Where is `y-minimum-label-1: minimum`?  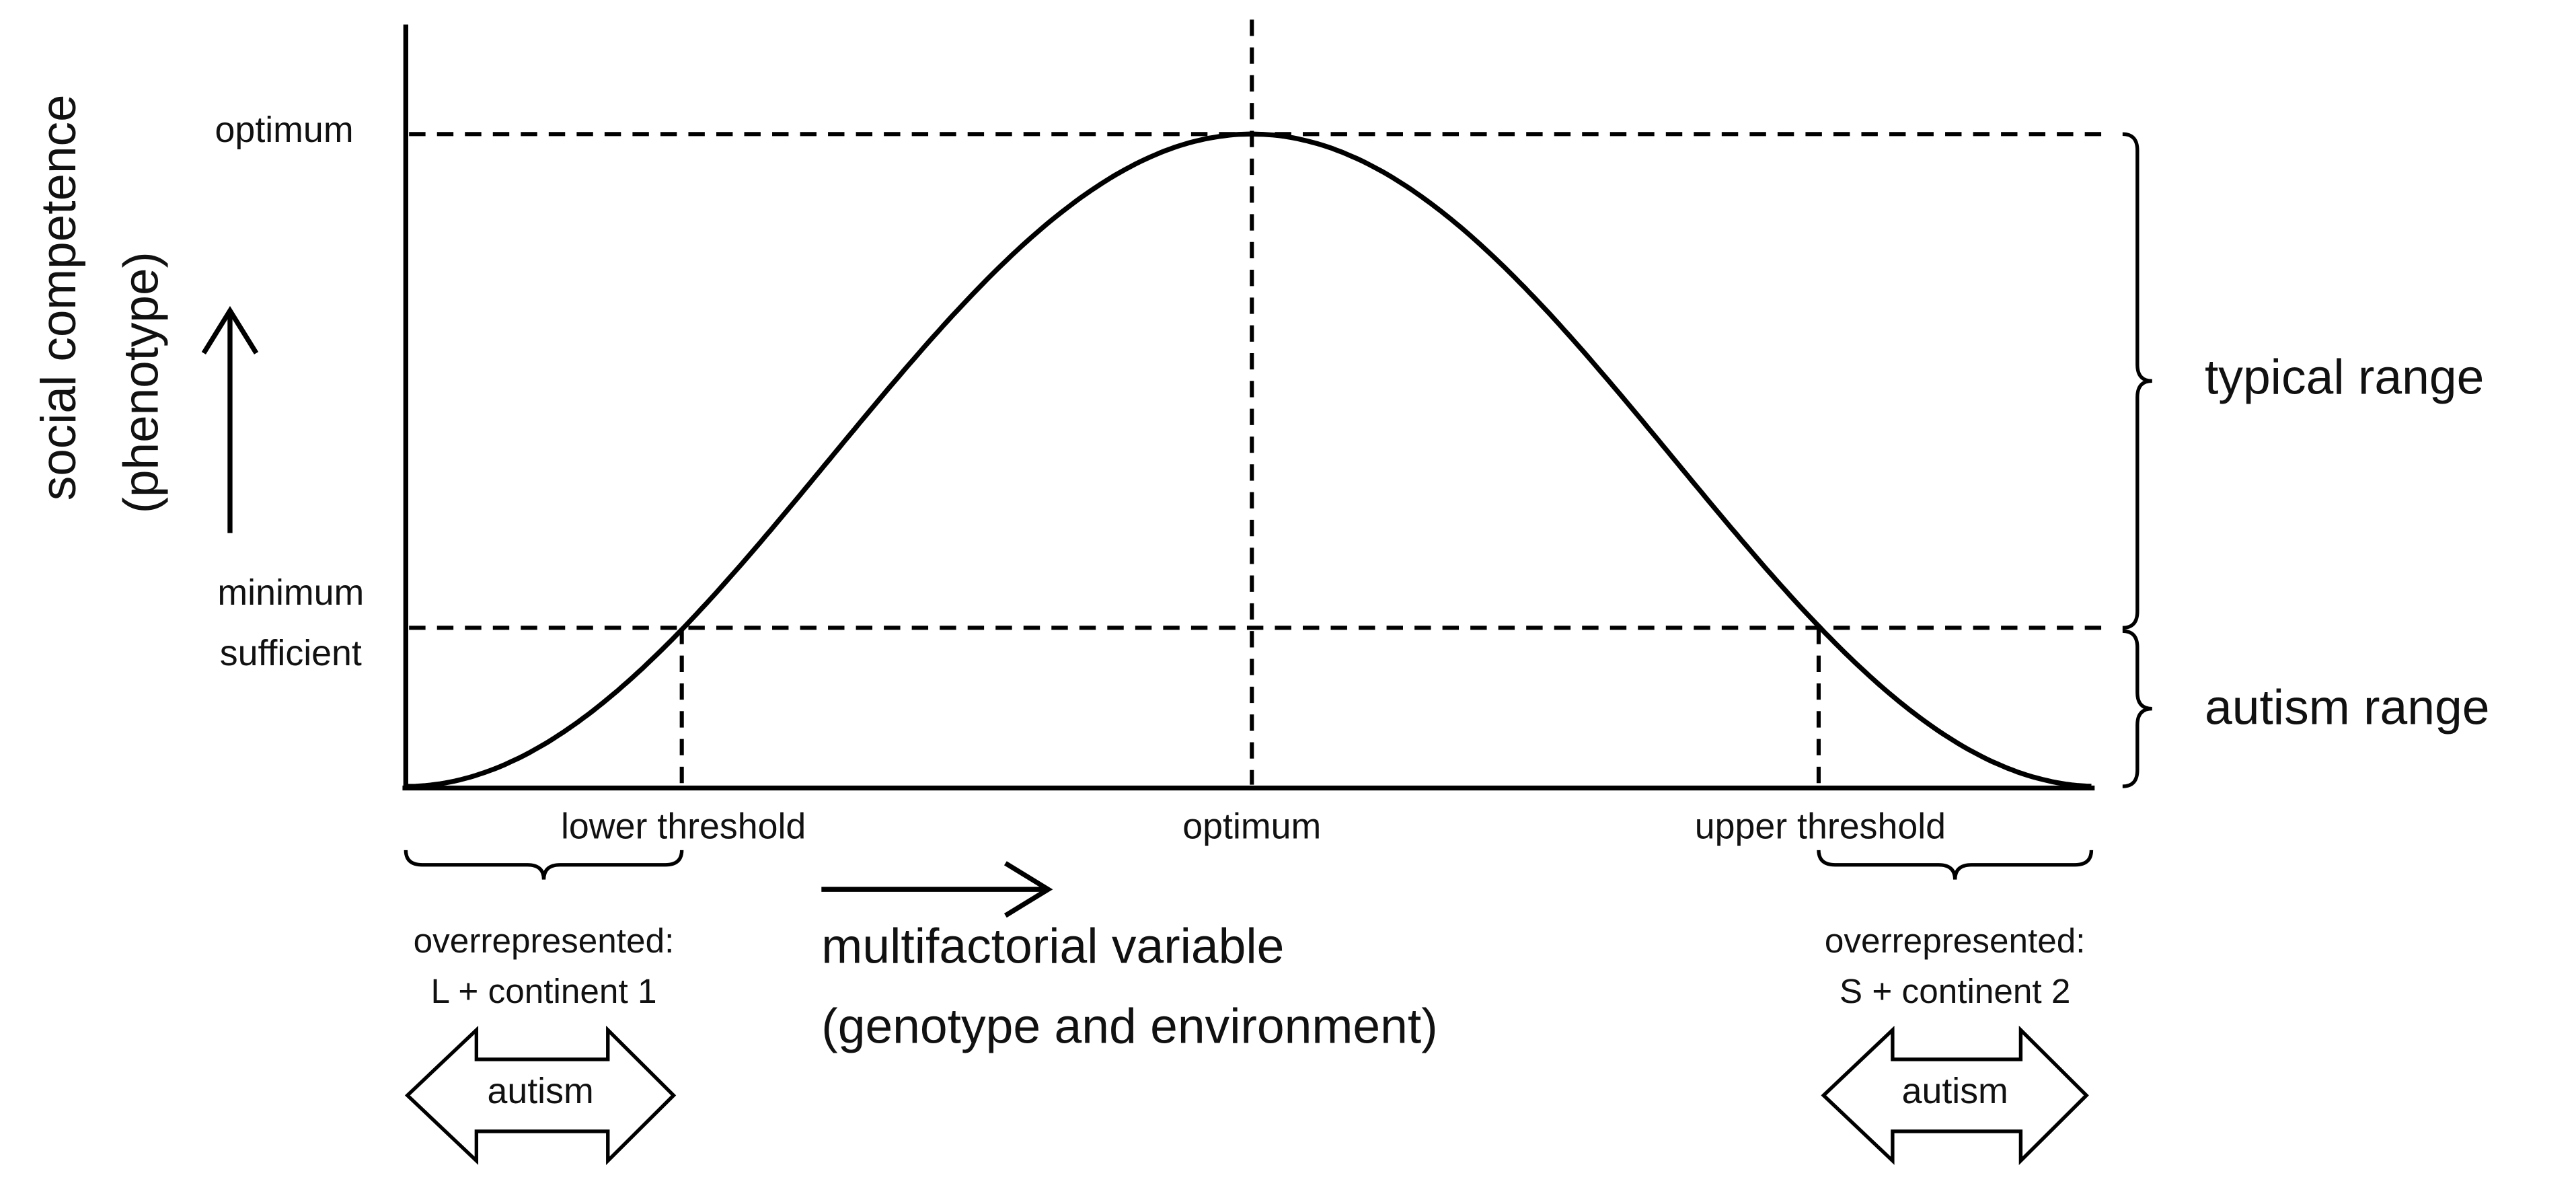
y-minimum-label-1: minimum is located at coordinates (290, 592).